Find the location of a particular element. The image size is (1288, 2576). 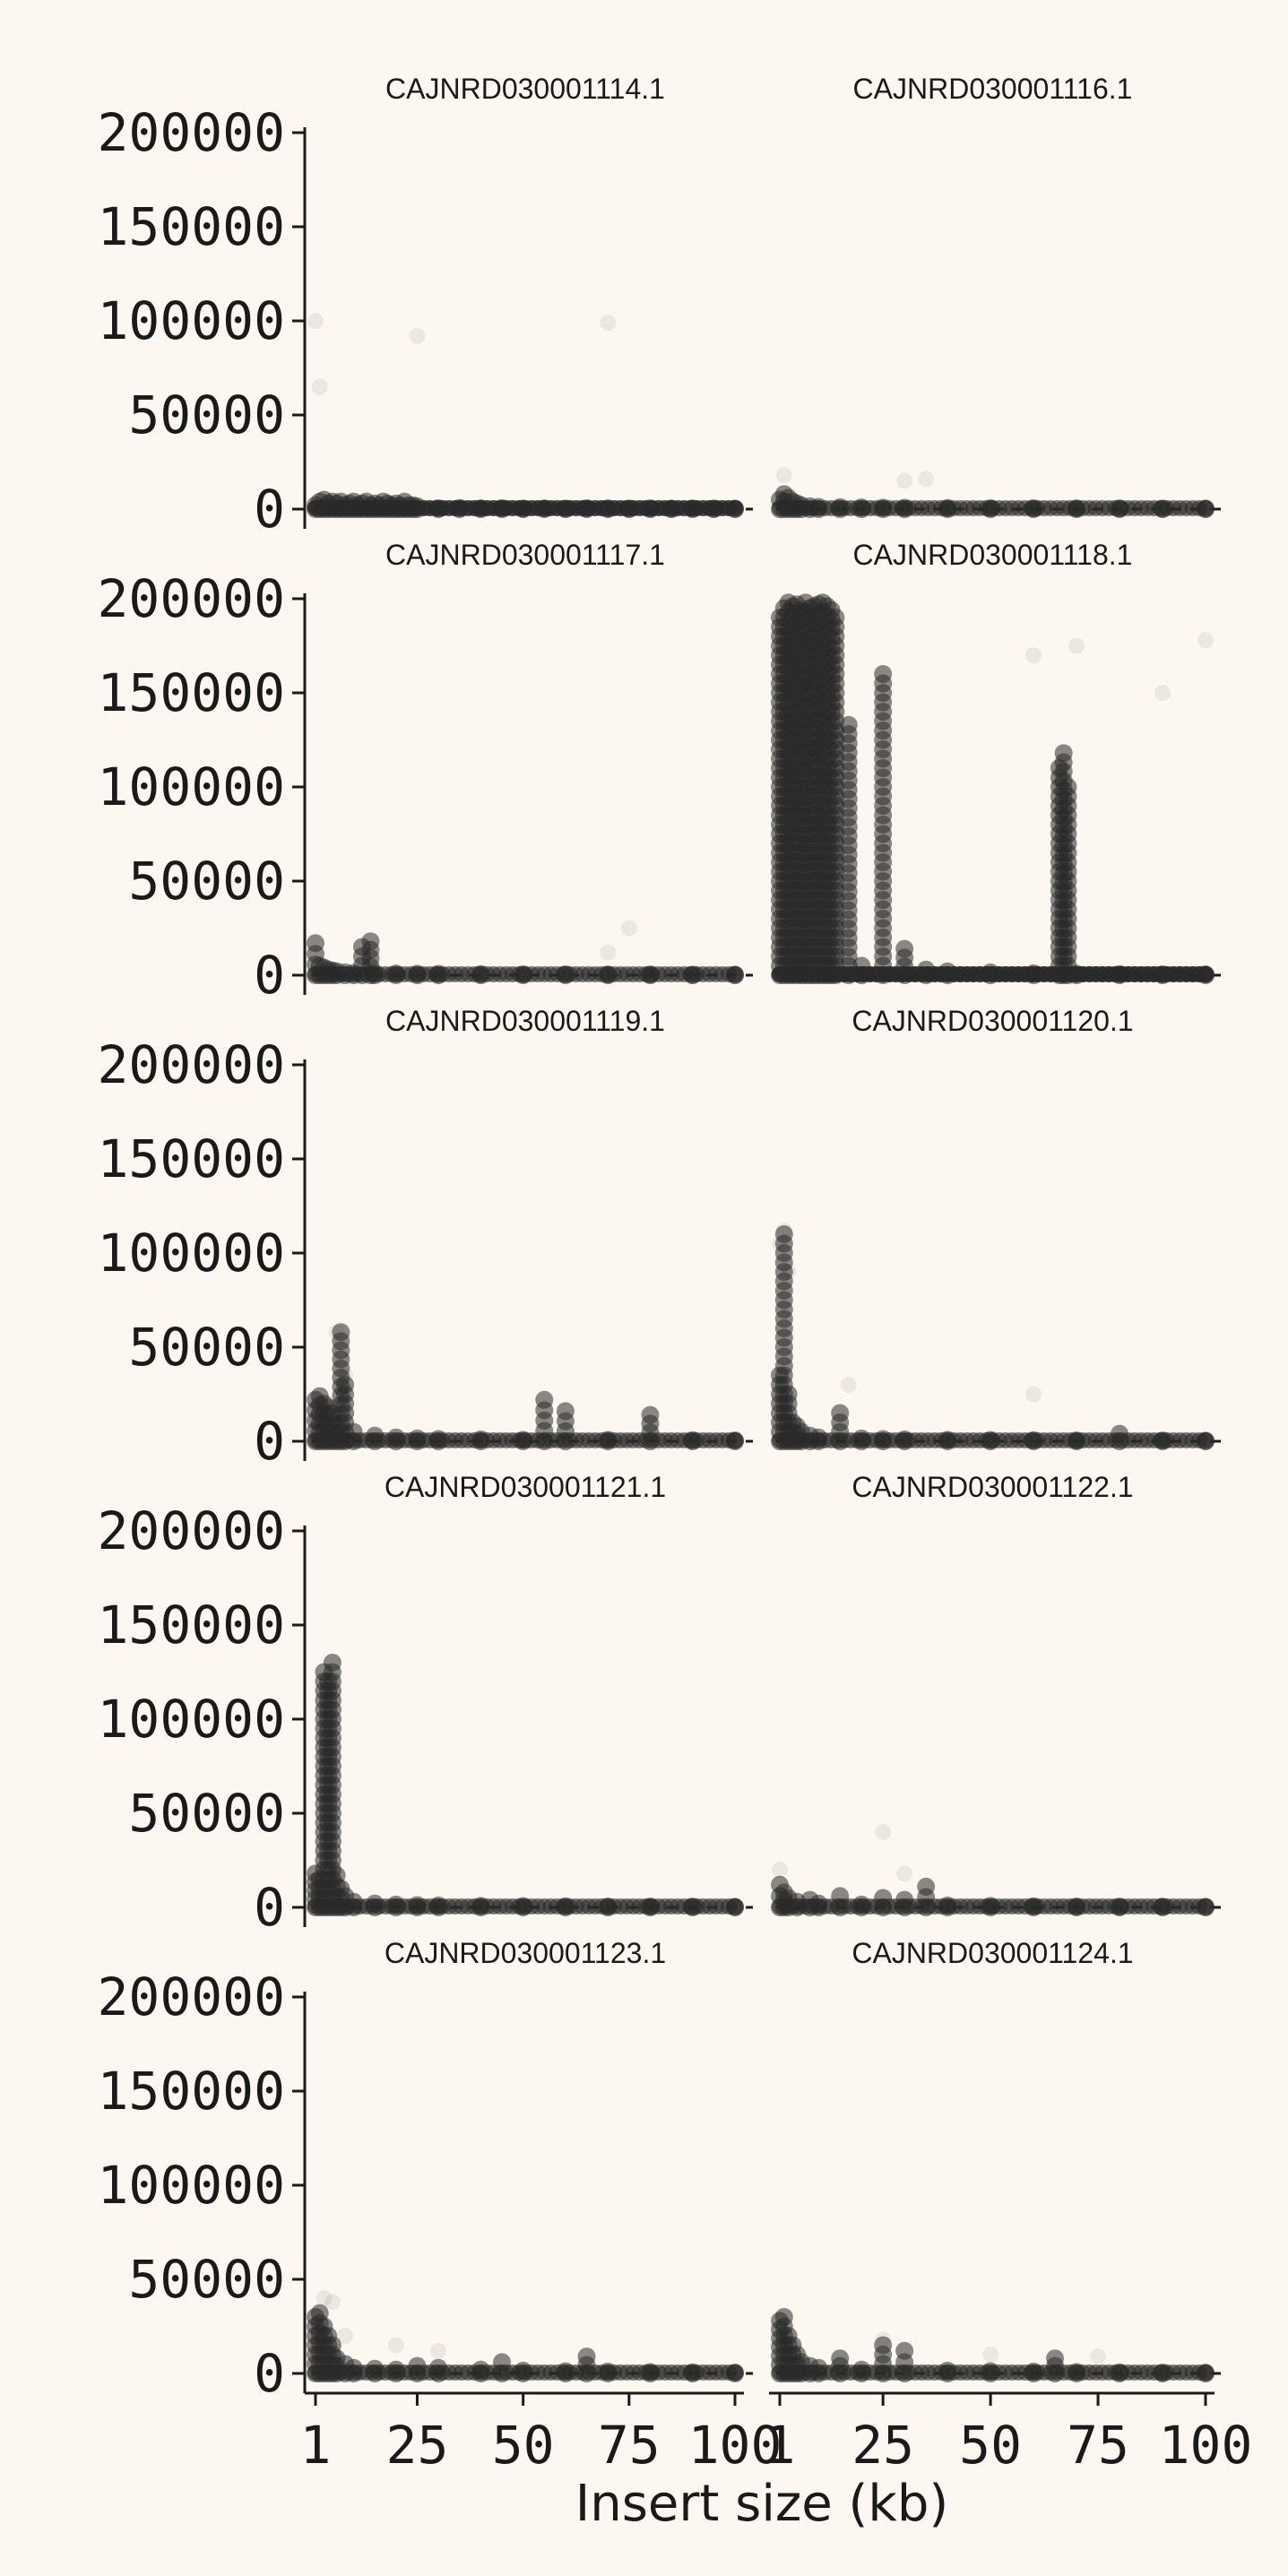

panel-title: CAJNRD030001123.1 is located at coordinates (525, 1953).